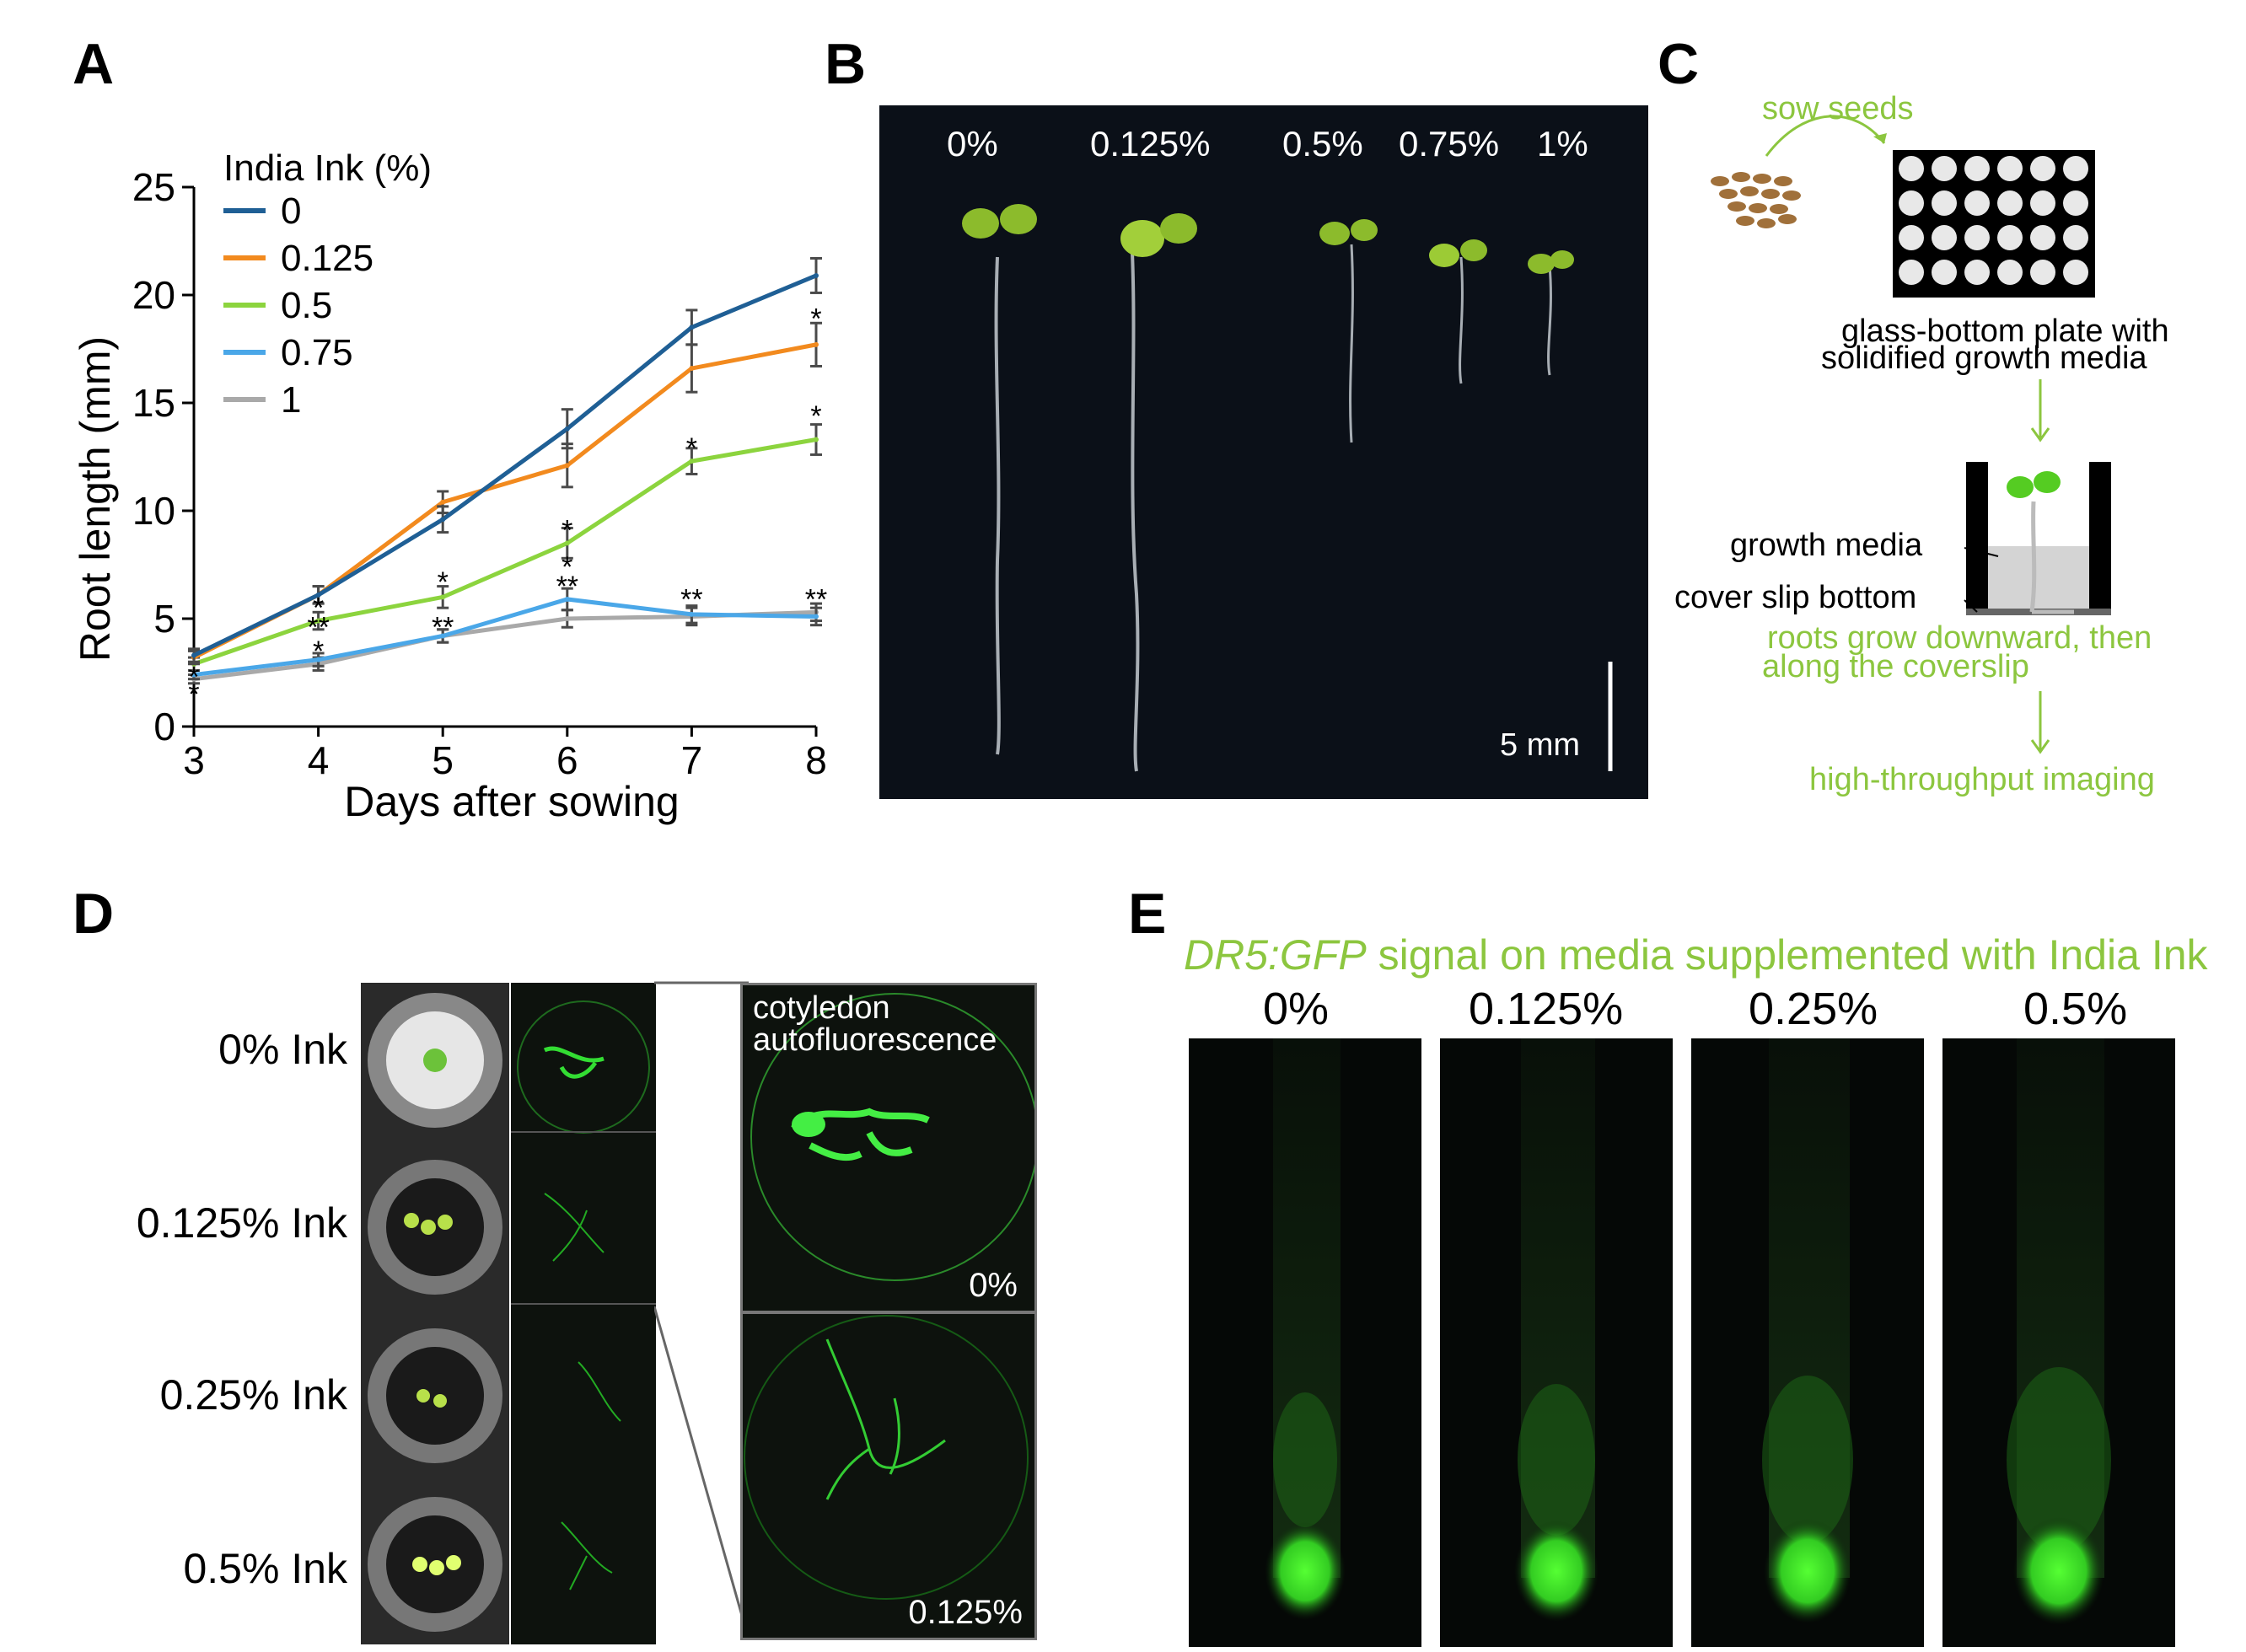 The height and width of the screenshot is (1652, 2246). Describe the element at coordinates (1896, 666) in the screenshot. I see `roots-grow-label-line2: along the coverslip` at that location.